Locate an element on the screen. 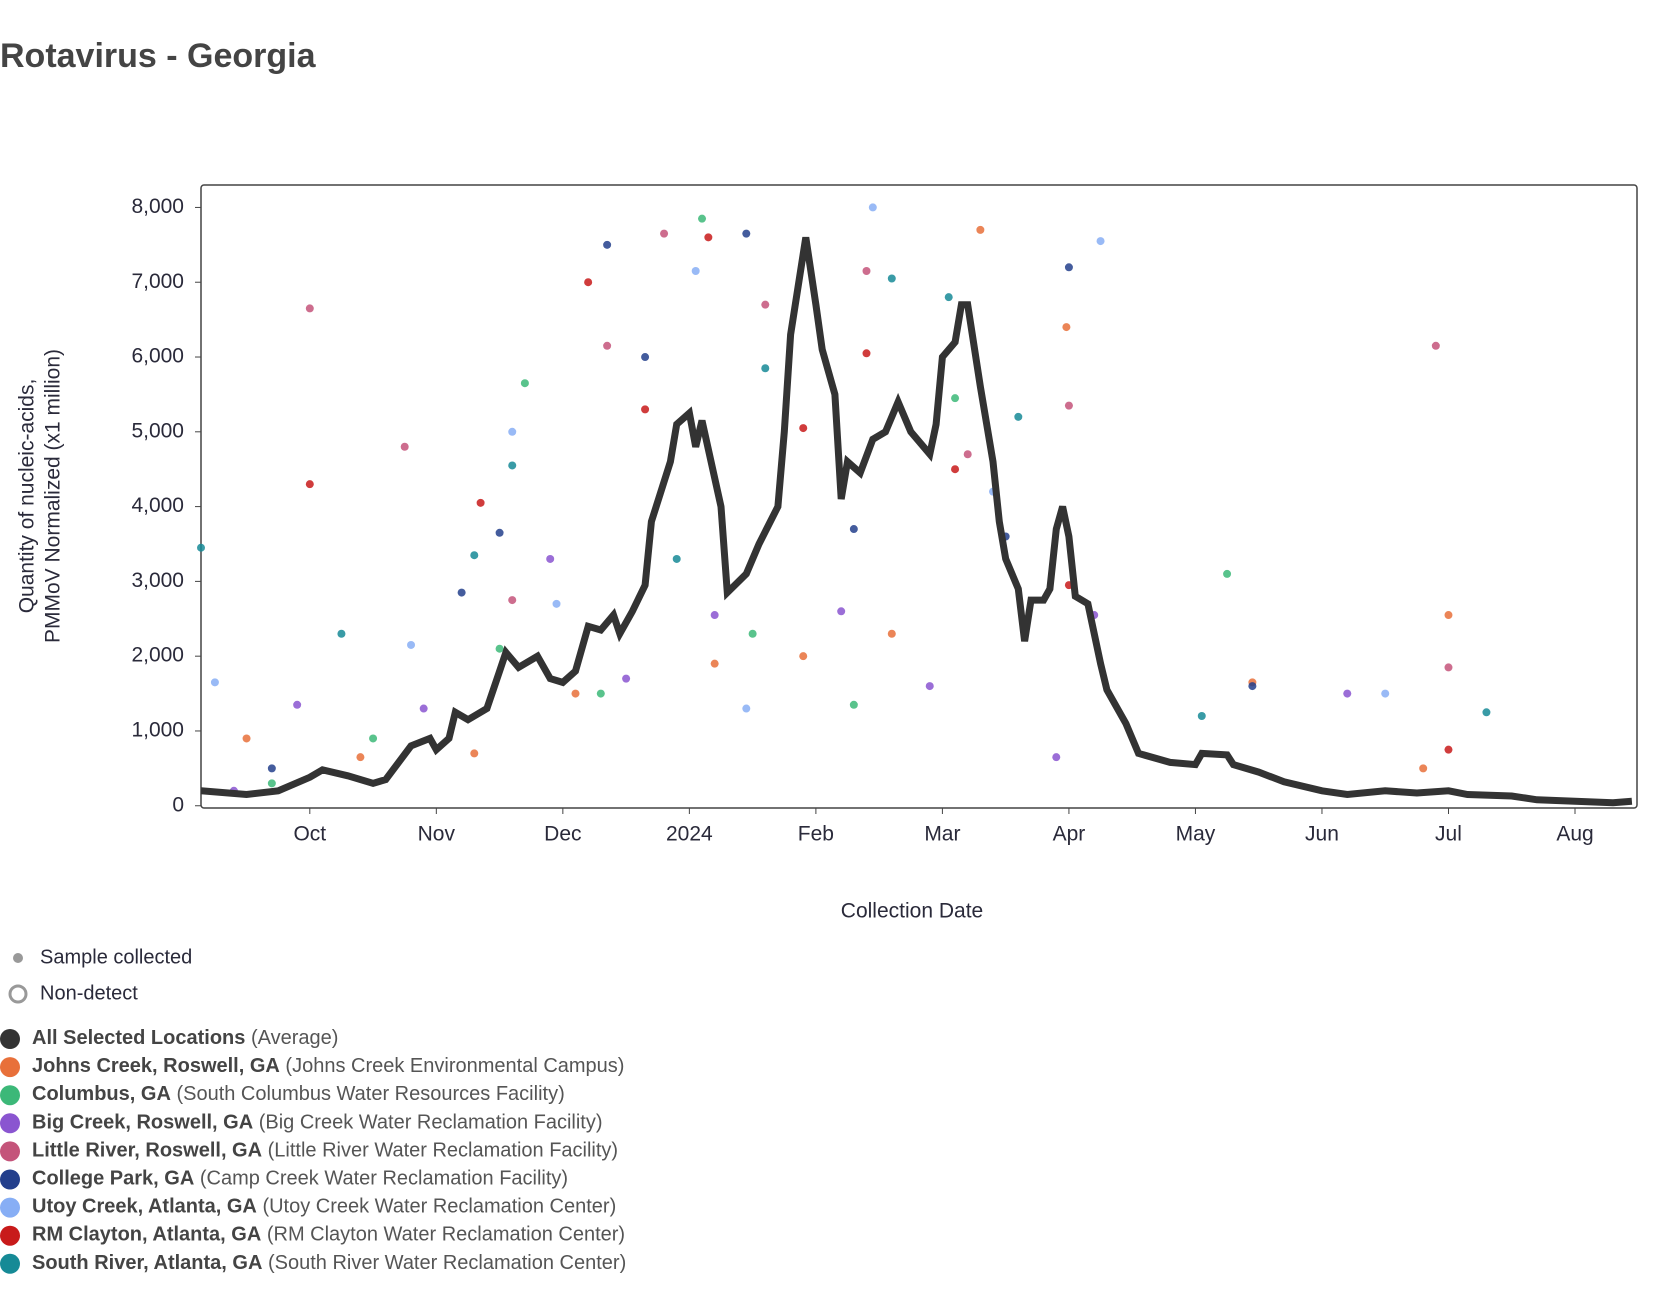 Image resolution: width=1668 pixels, height=1293 pixels. y-tick-label: 7,000 is located at coordinates (157, 281).